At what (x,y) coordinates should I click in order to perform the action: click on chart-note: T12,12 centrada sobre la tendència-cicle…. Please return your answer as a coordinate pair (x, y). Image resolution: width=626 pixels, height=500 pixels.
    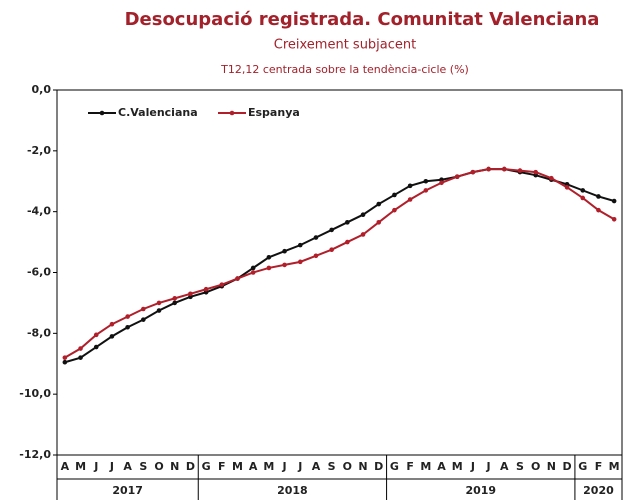
    Looking at the image, I should click on (344, 69).